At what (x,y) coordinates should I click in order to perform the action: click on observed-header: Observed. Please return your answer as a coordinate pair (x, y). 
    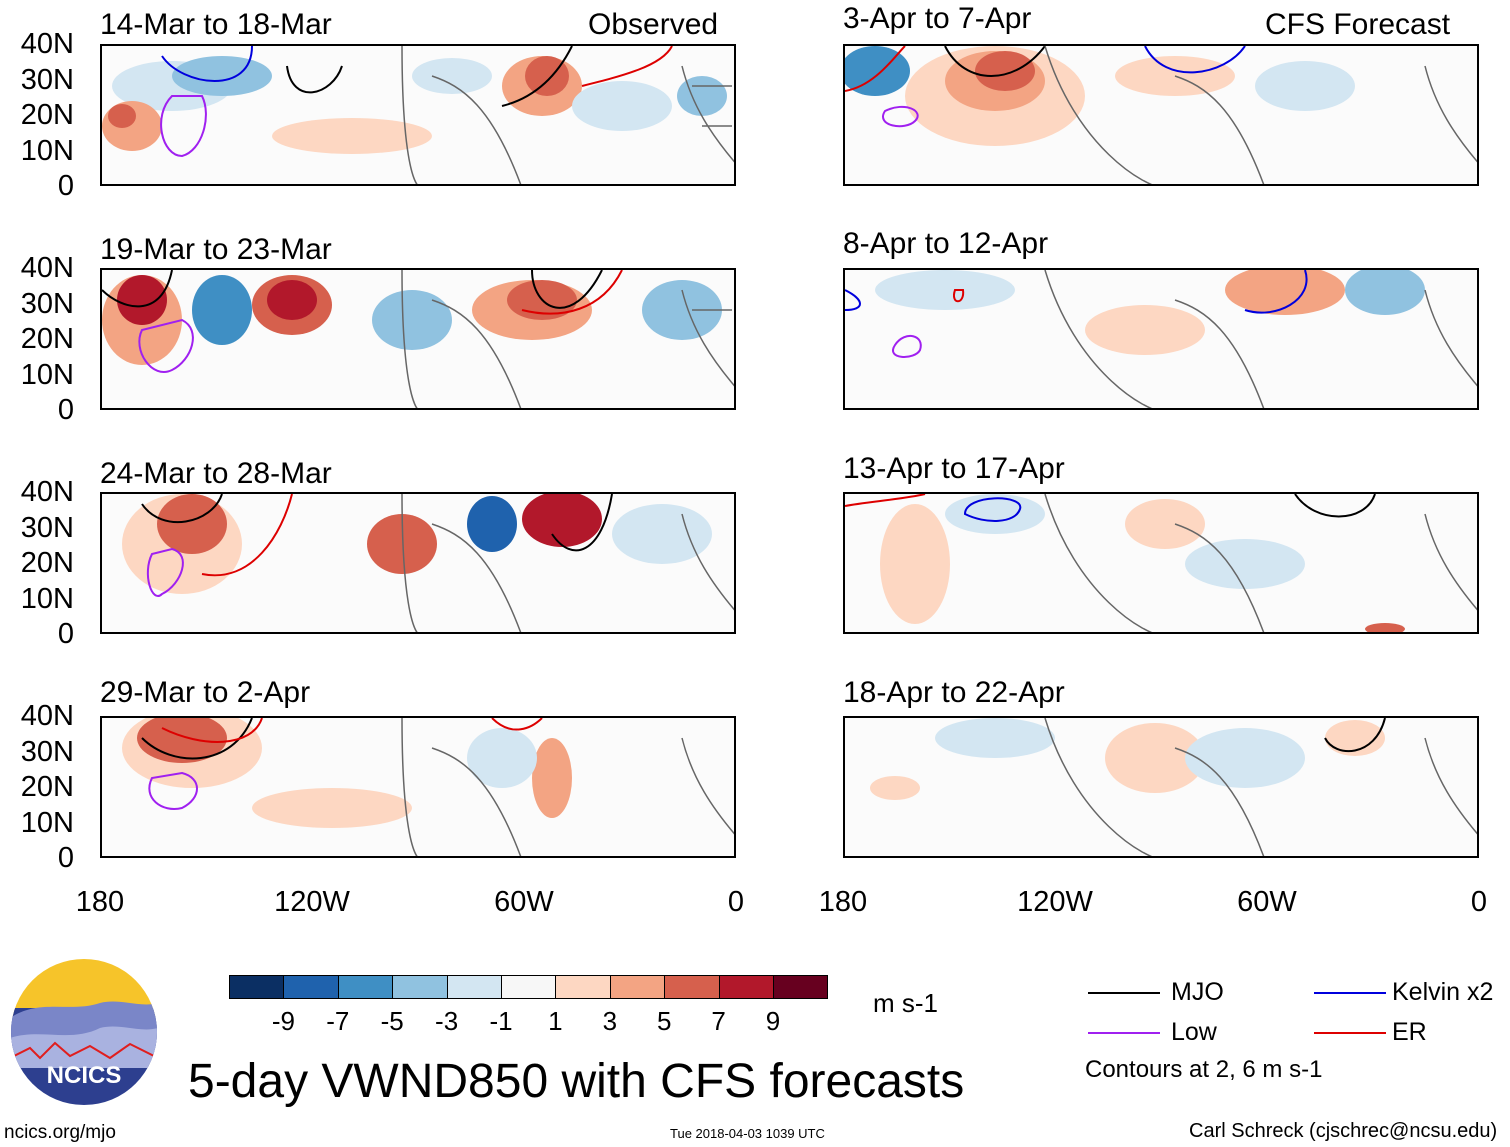
    Looking at the image, I should click on (653, 24).